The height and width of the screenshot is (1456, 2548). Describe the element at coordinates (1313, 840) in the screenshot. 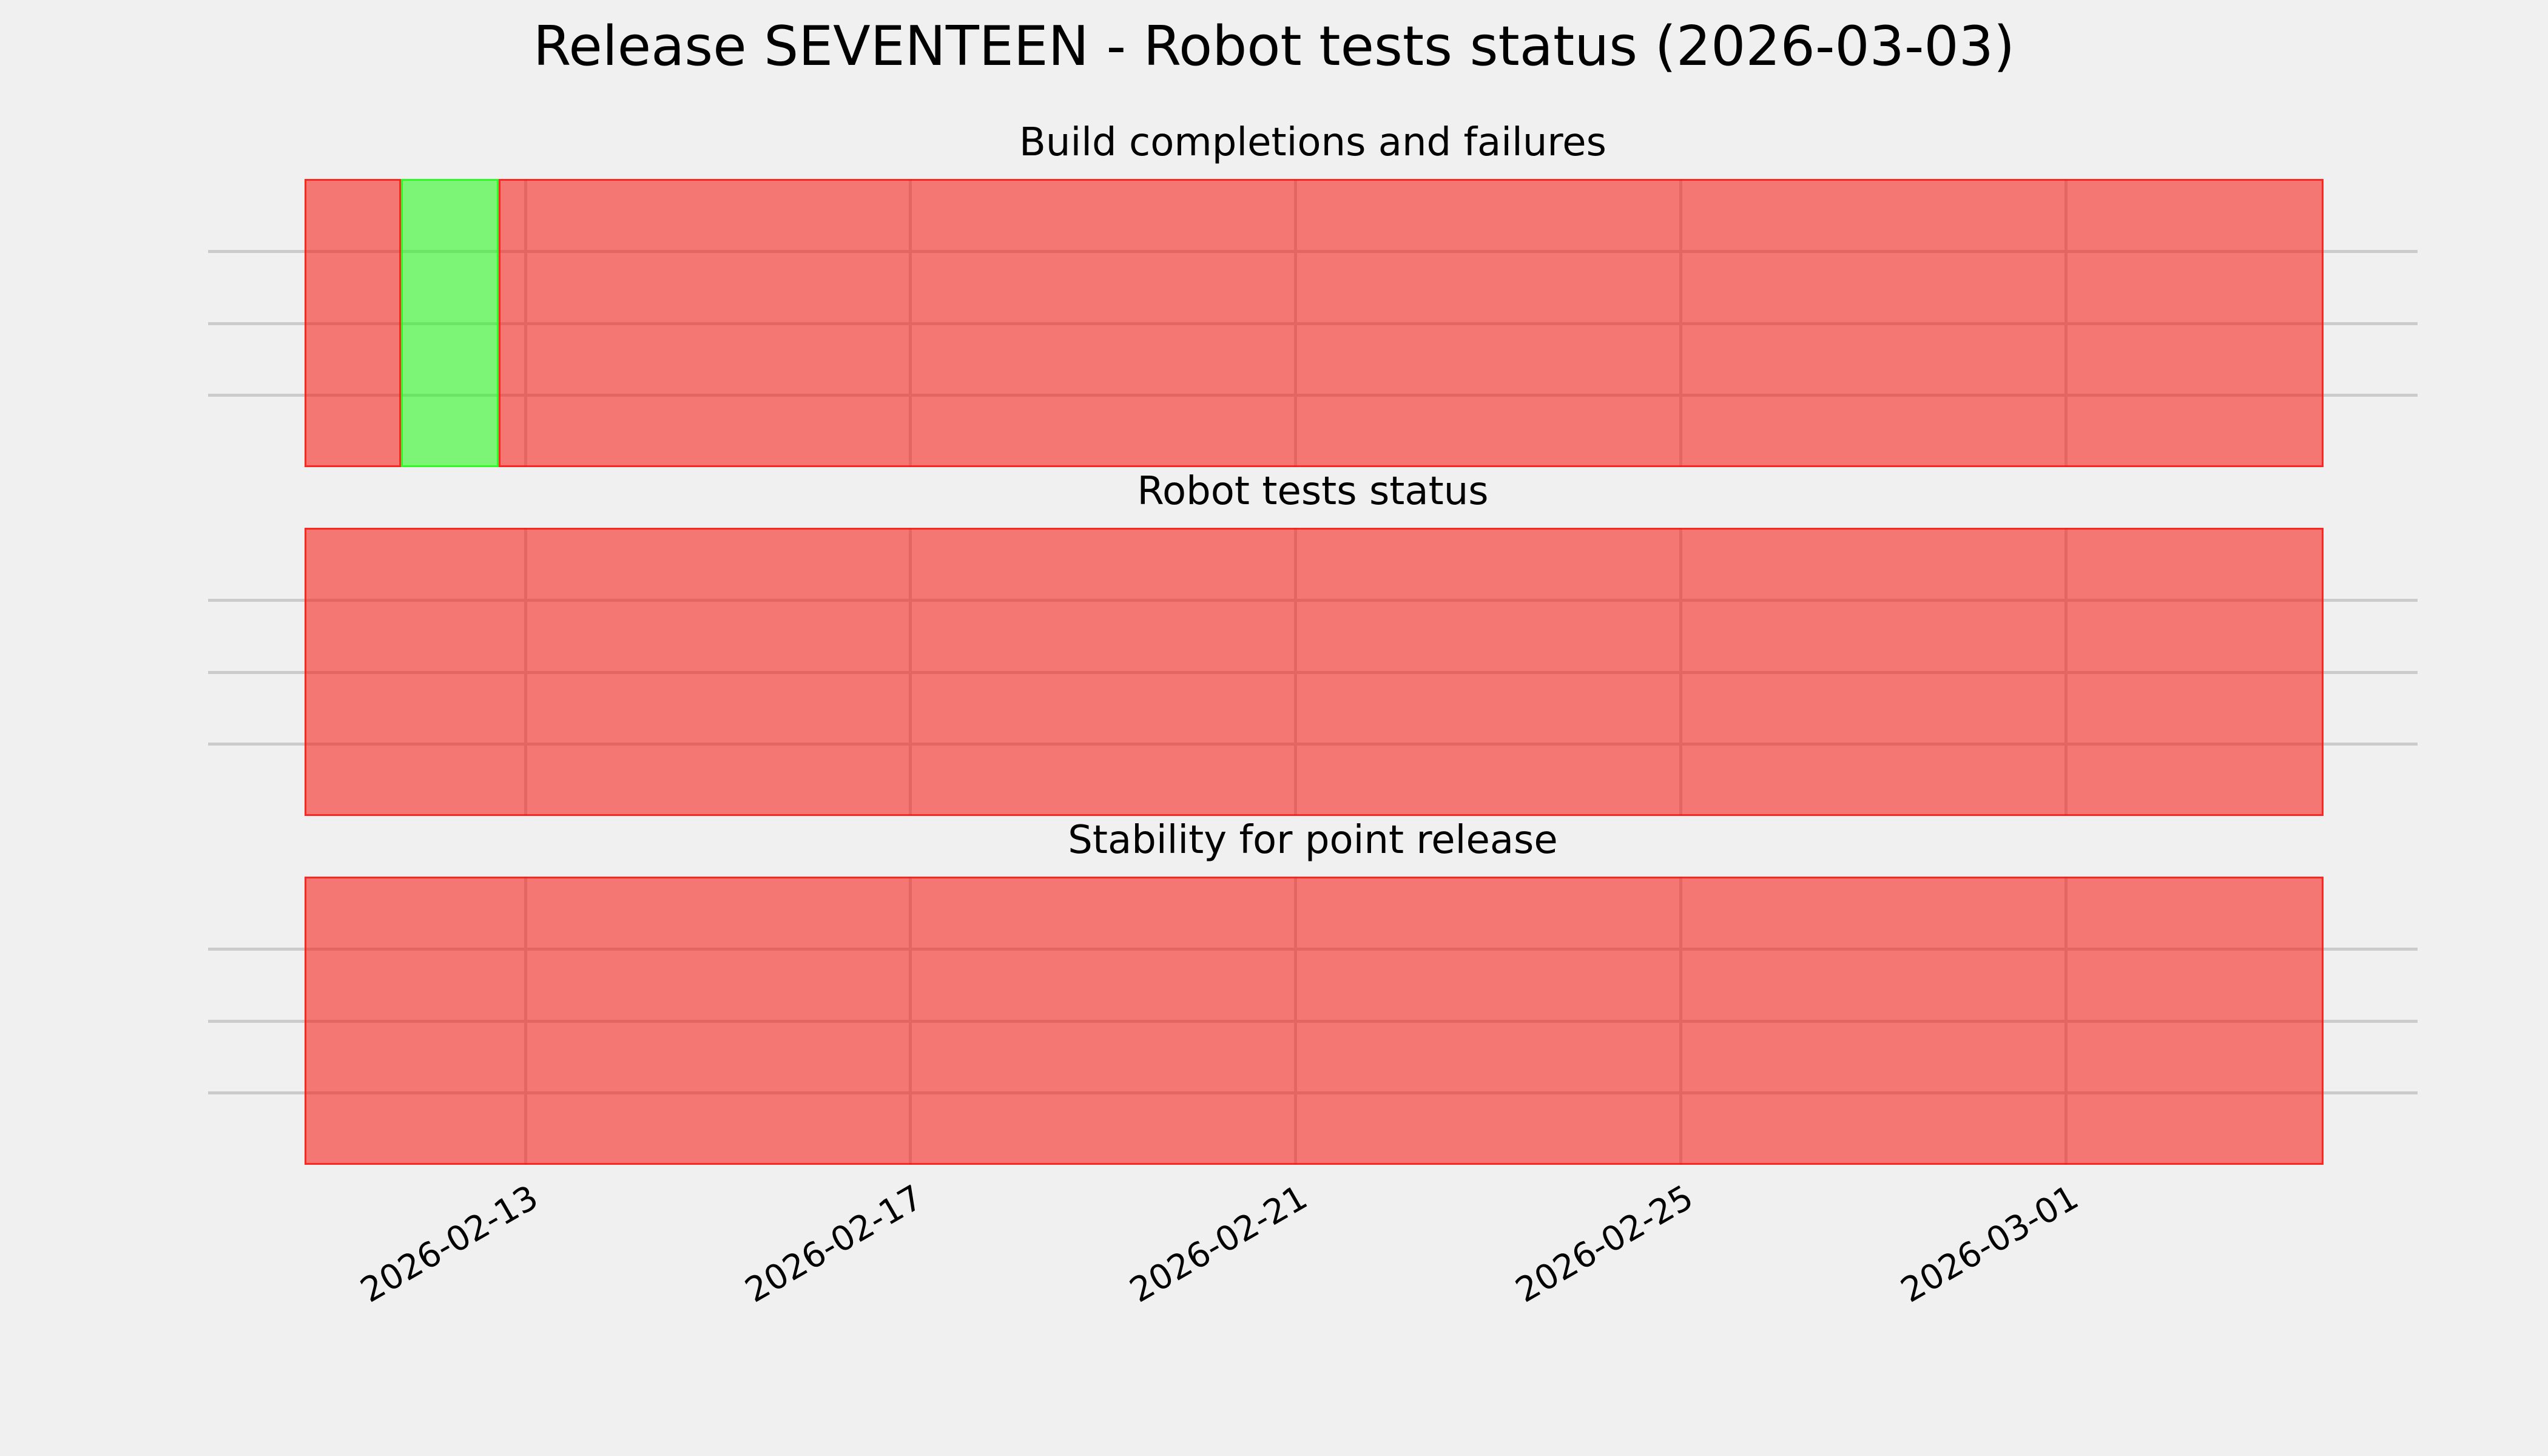

I see `subplot-title: Stability for point release` at that location.